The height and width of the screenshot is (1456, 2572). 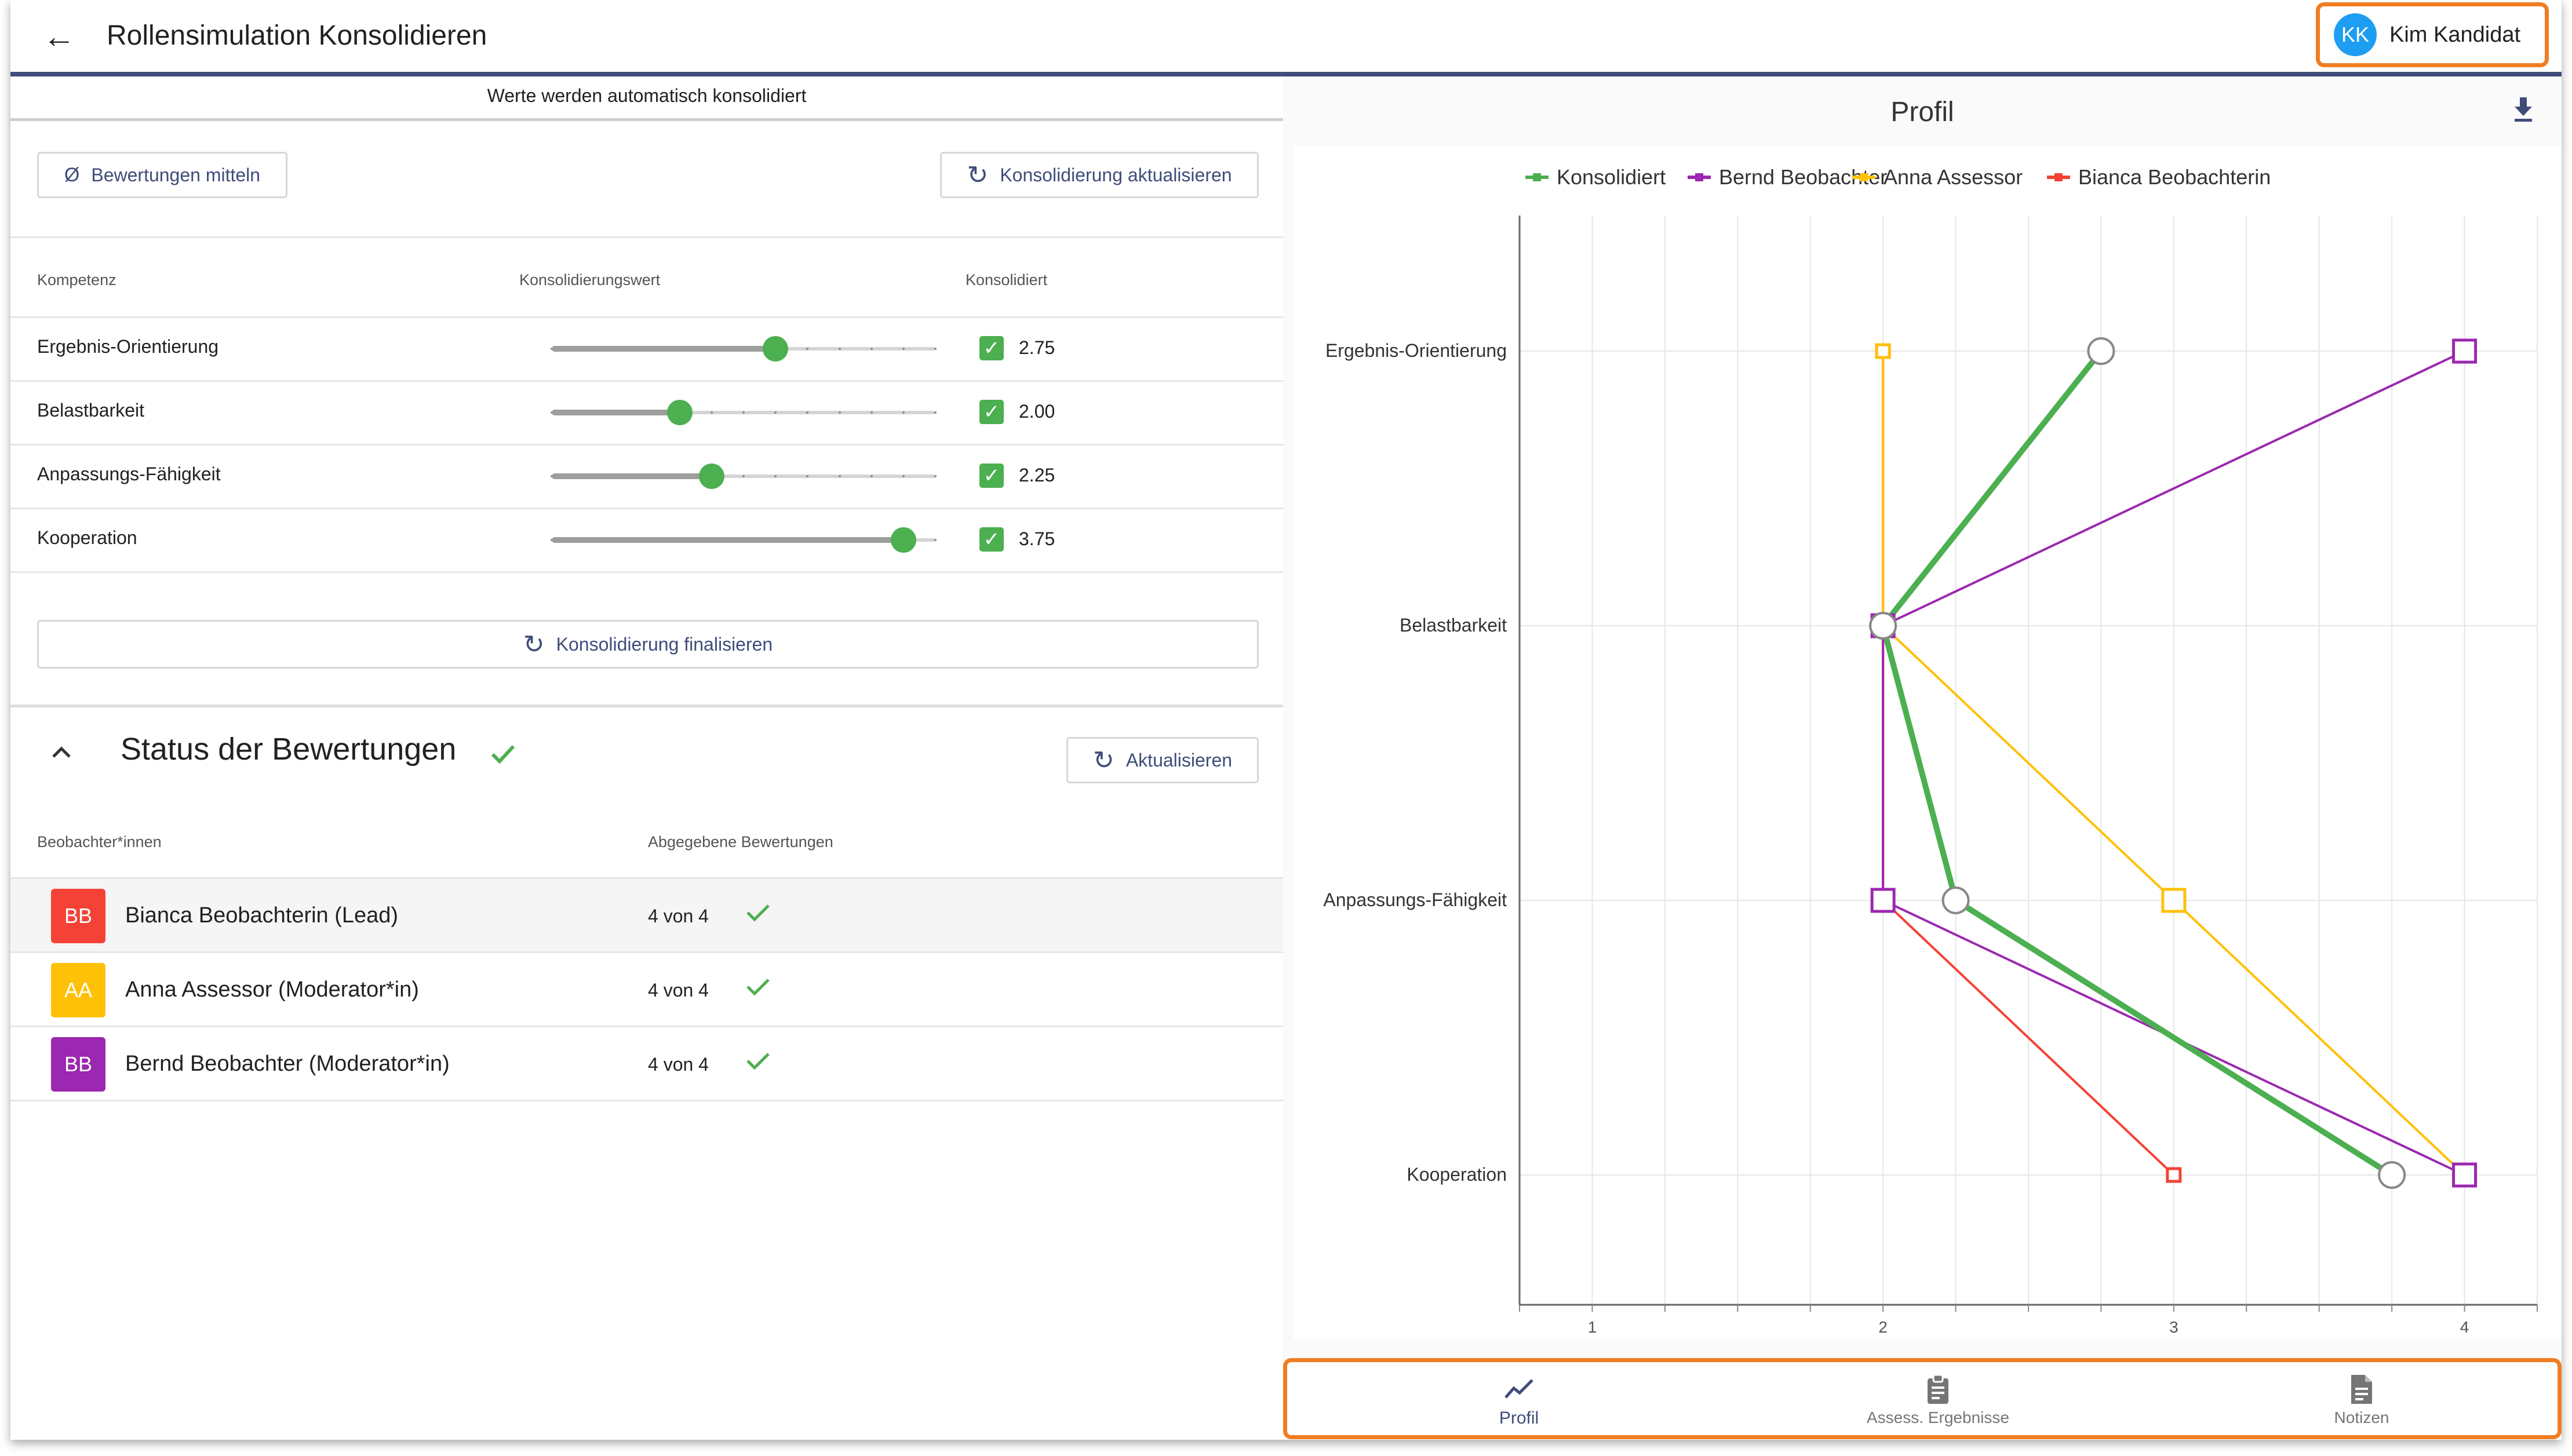 What do you see at coordinates (1611, 177) in the screenshot?
I see `legend-label: Konsolidiert` at bounding box center [1611, 177].